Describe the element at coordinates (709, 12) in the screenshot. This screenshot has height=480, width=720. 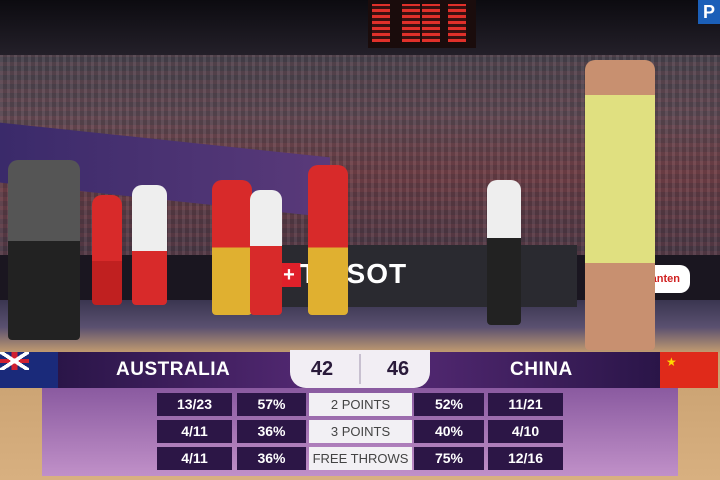
I see `broadcaster-logo: P` at that location.